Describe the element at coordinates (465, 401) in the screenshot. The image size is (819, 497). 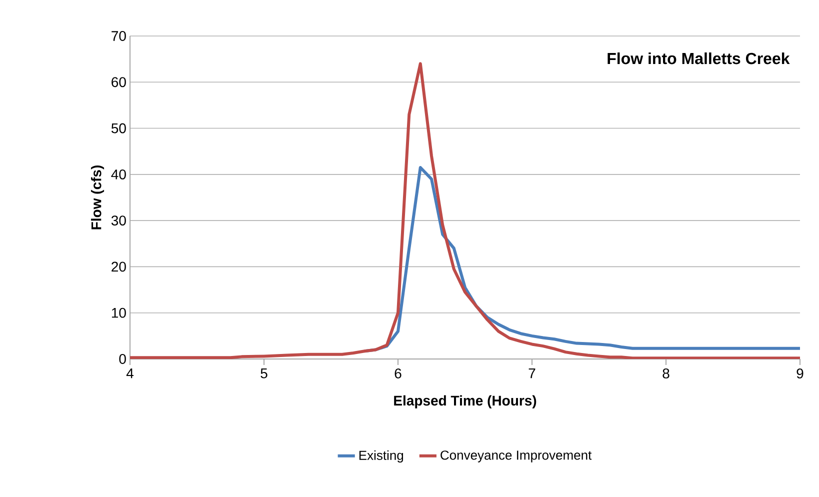
I see `x-axis-title: Elapsed Time (Hours)` at that location.